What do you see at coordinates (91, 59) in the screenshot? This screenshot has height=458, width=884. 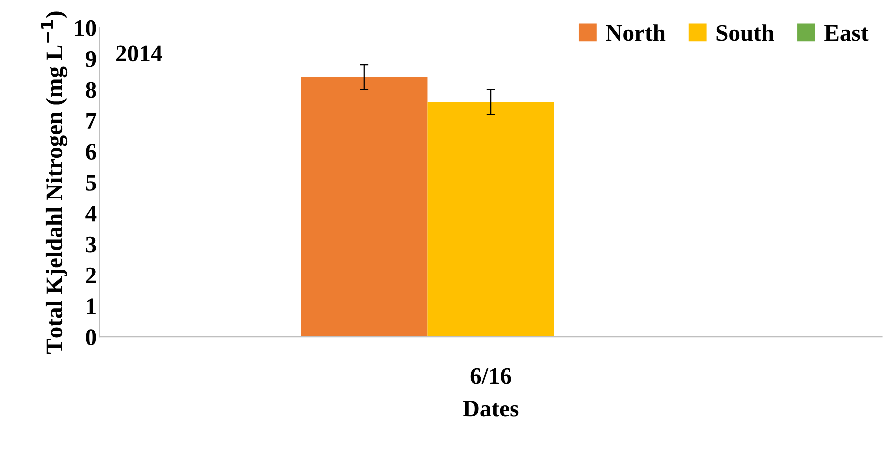 I see `y-tick-label: 9` at bounding box center [91, 59].